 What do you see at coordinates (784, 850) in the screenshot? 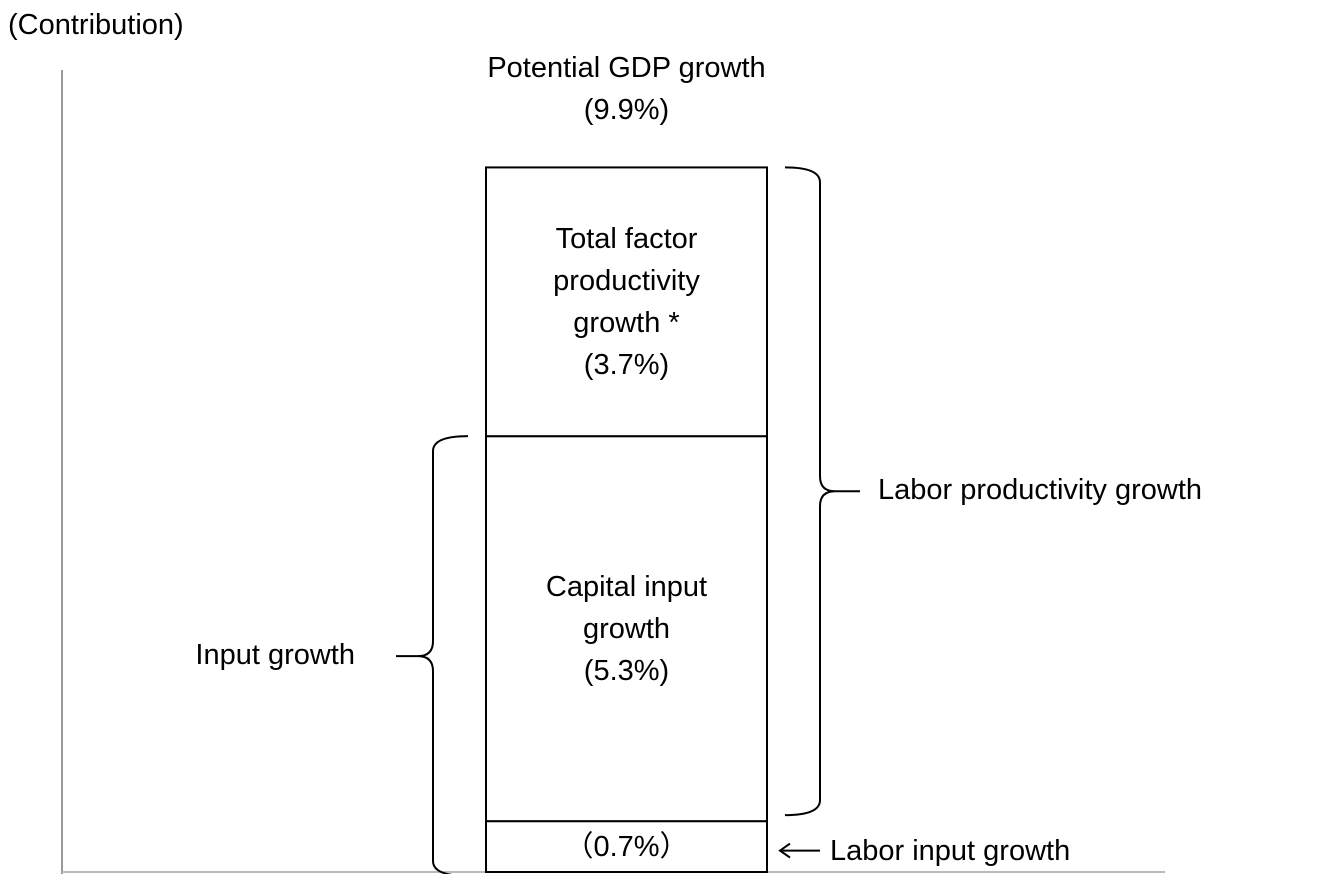
I see `pointer-arrowhead` at bounding box center [784, 850].